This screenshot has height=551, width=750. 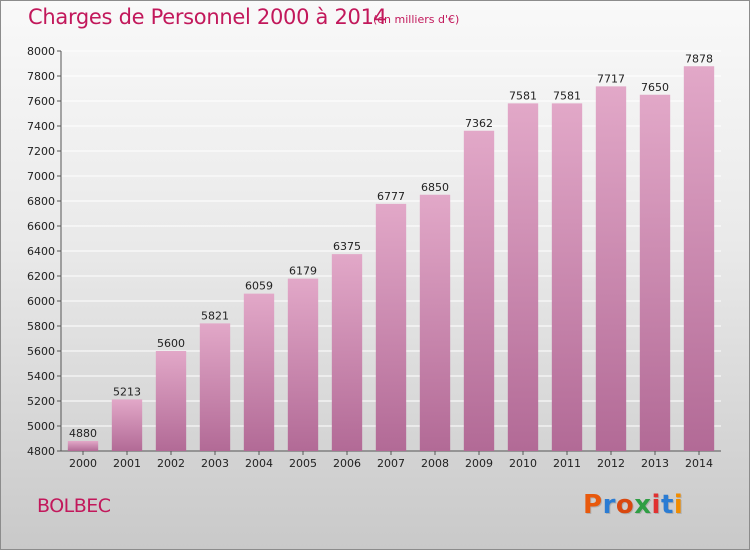 I want to click on bar-2008, so click(x=435, y=322).